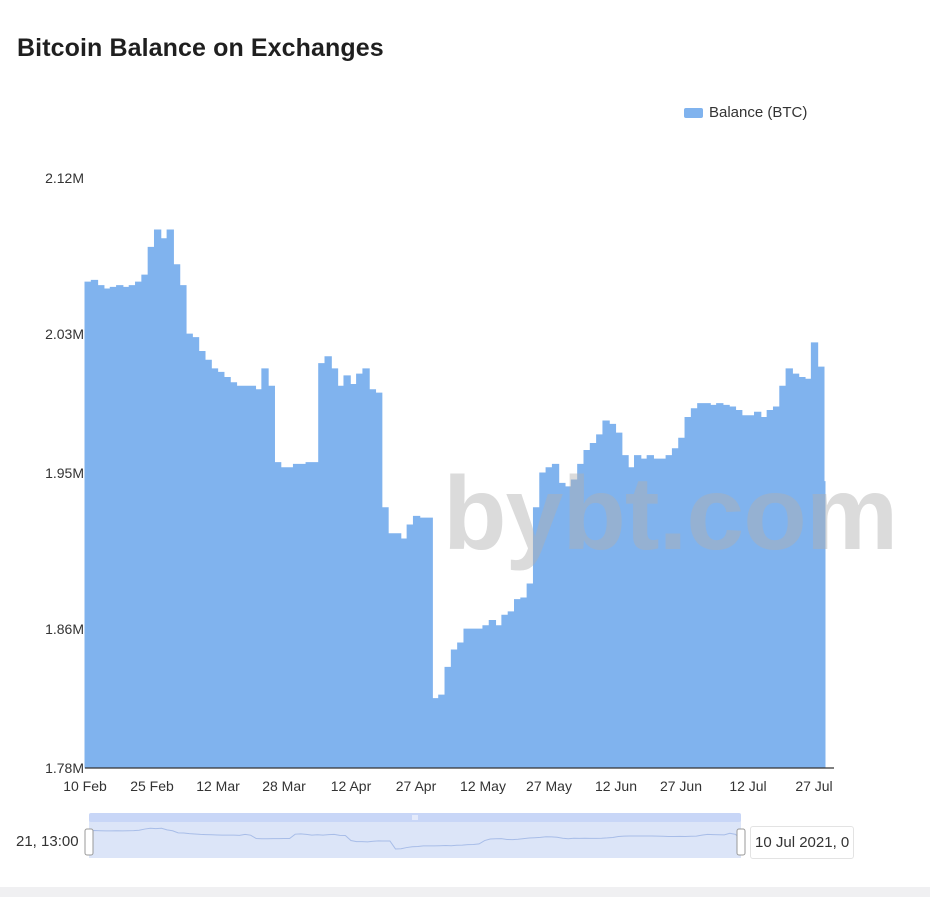 The image size is (930, 897). I want to click on x-tick-label: 27 Apr, so click(416, 786).